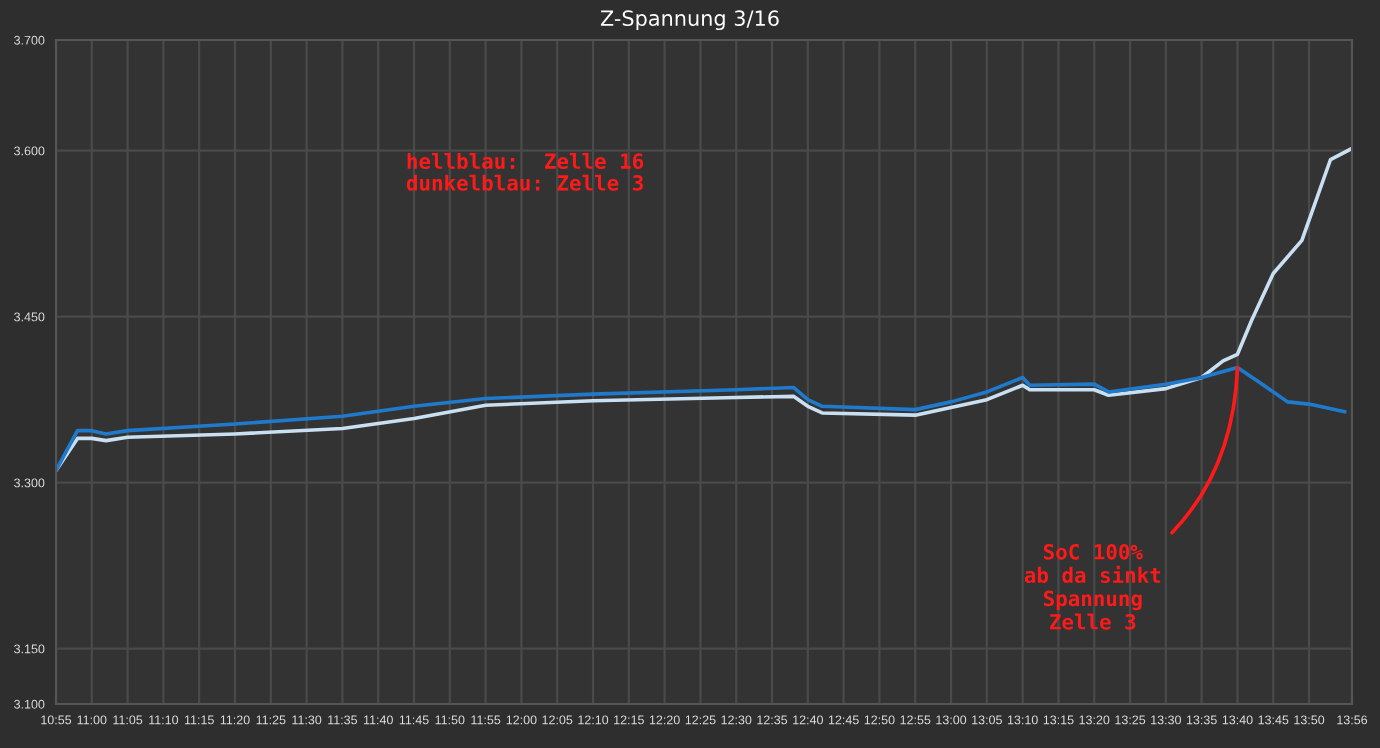  Describe the element at coordinates (525, 171) in the screenshot. I see `annotation: hellblau: Zelle 16 dunkelblau: Zelle 3` at that location.